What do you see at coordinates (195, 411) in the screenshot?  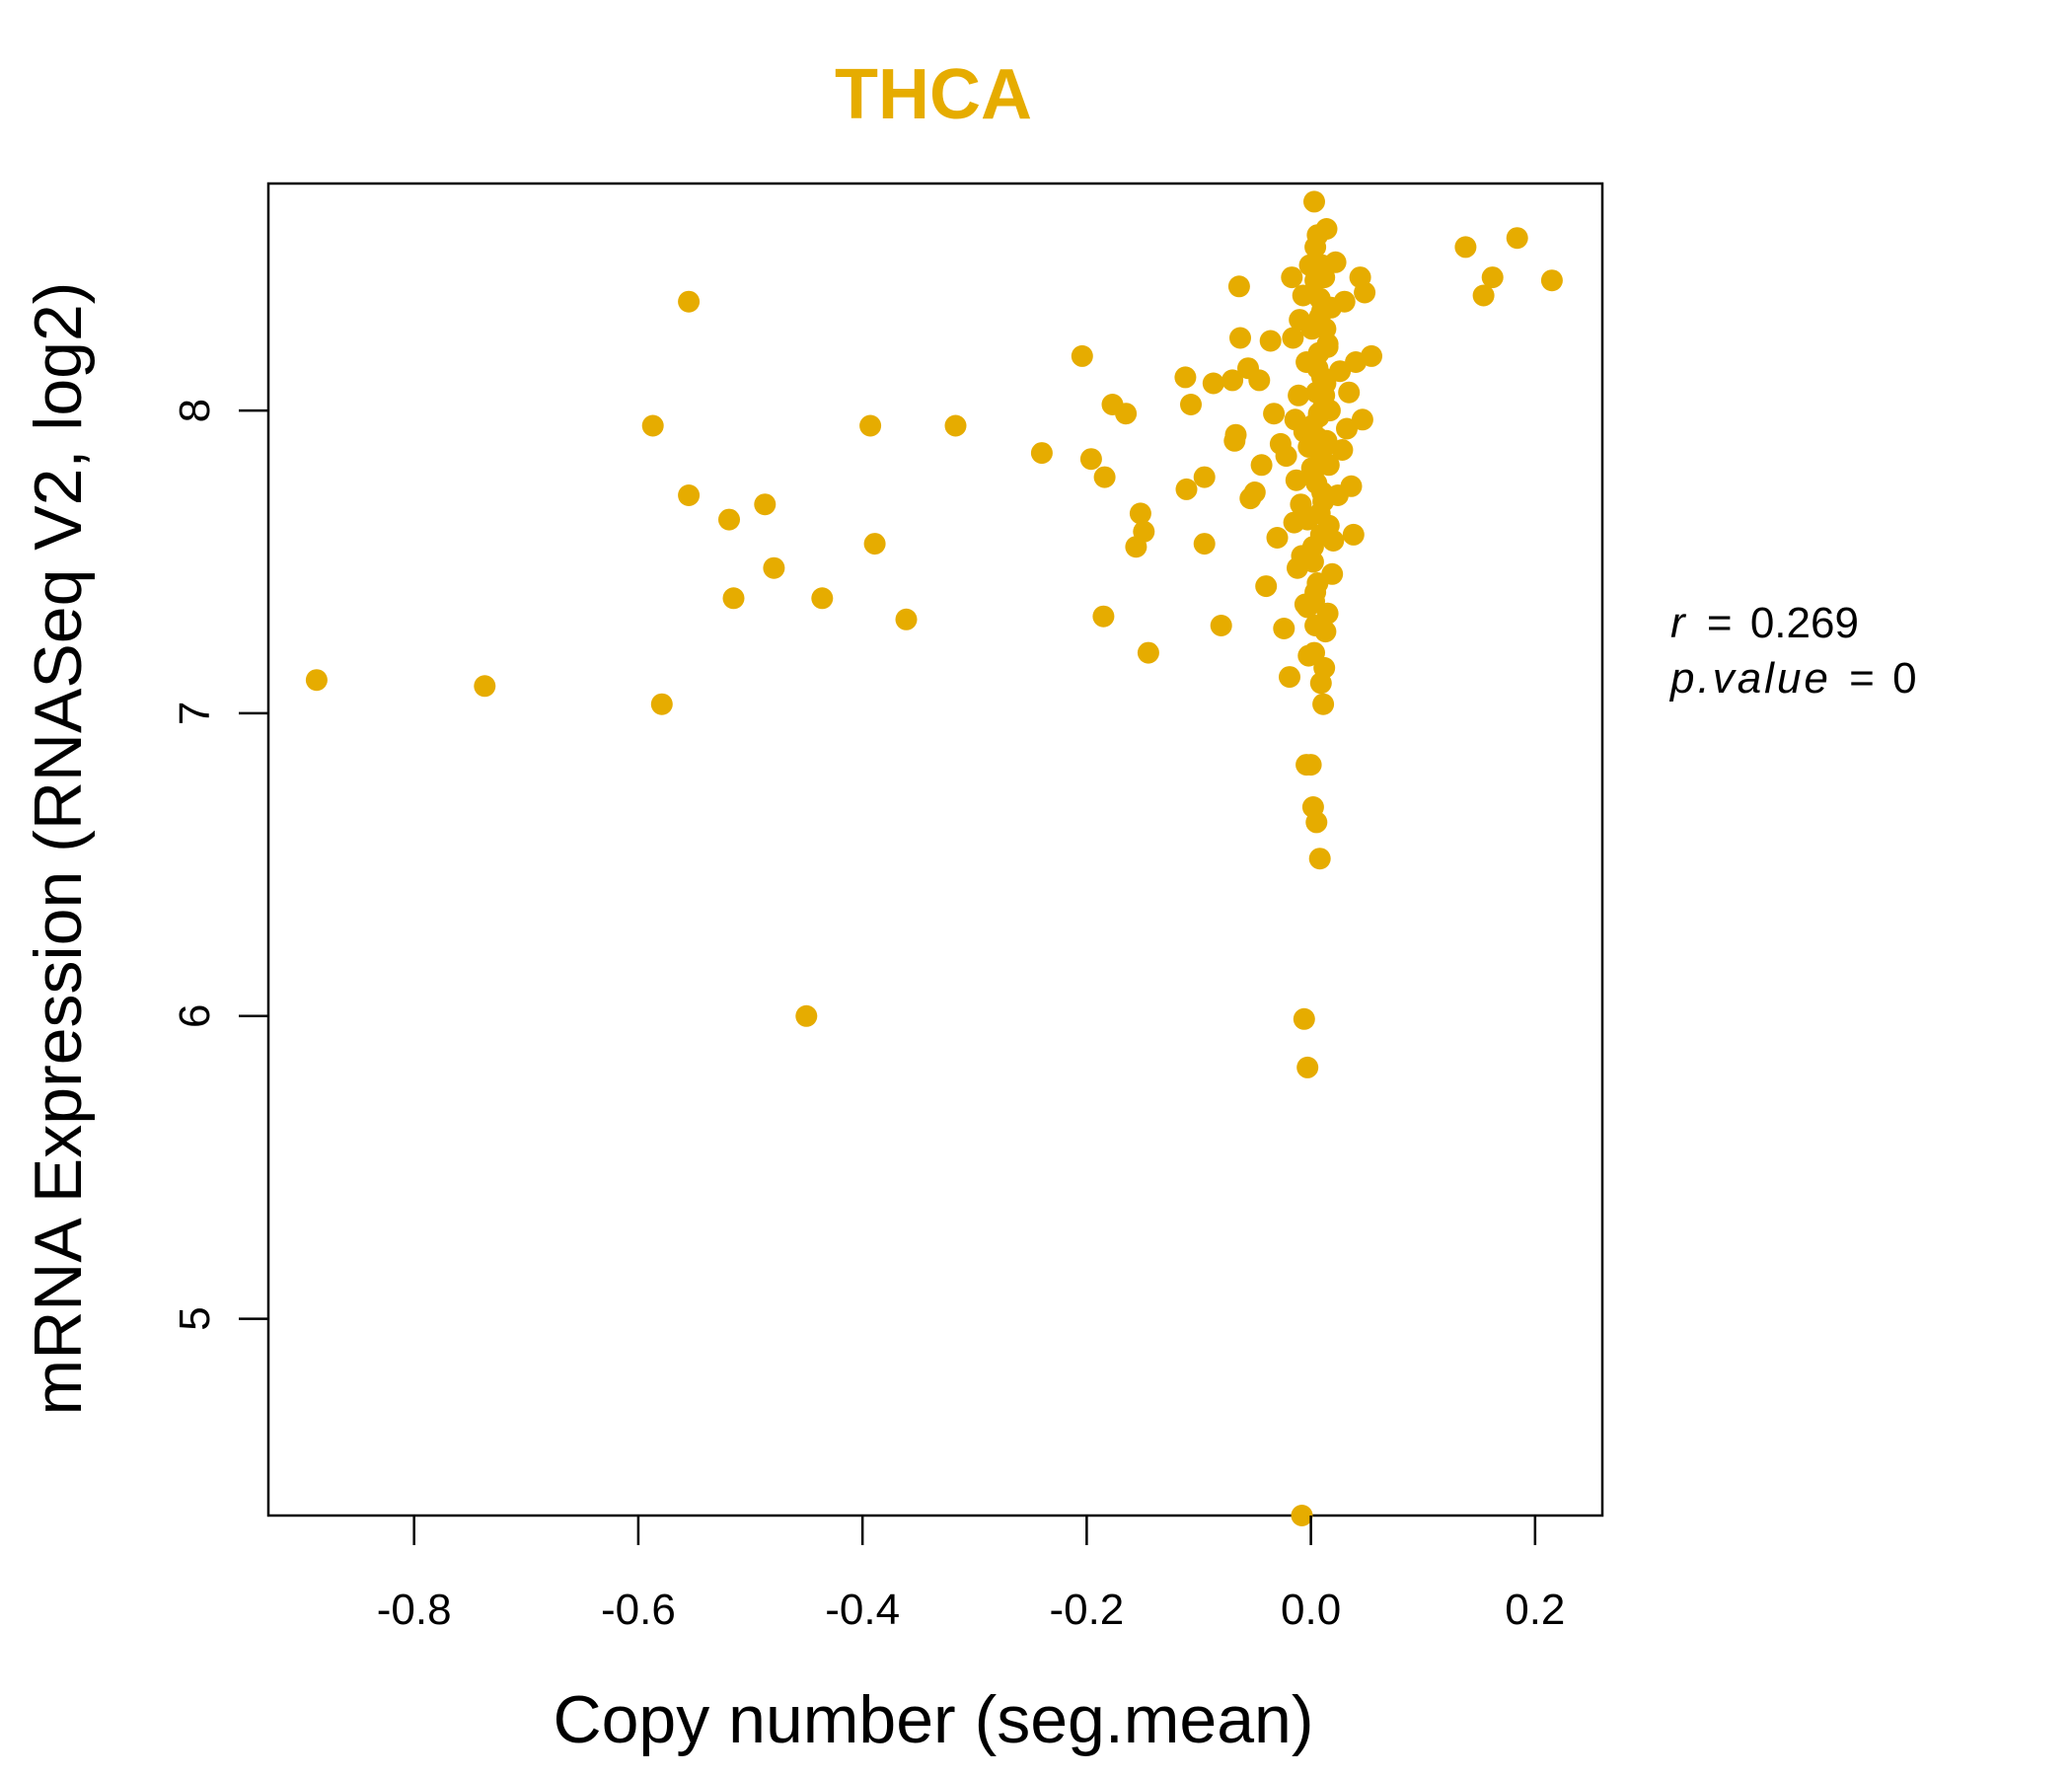 I see `y-tick-label: 8` at bounding box center [195, 411].